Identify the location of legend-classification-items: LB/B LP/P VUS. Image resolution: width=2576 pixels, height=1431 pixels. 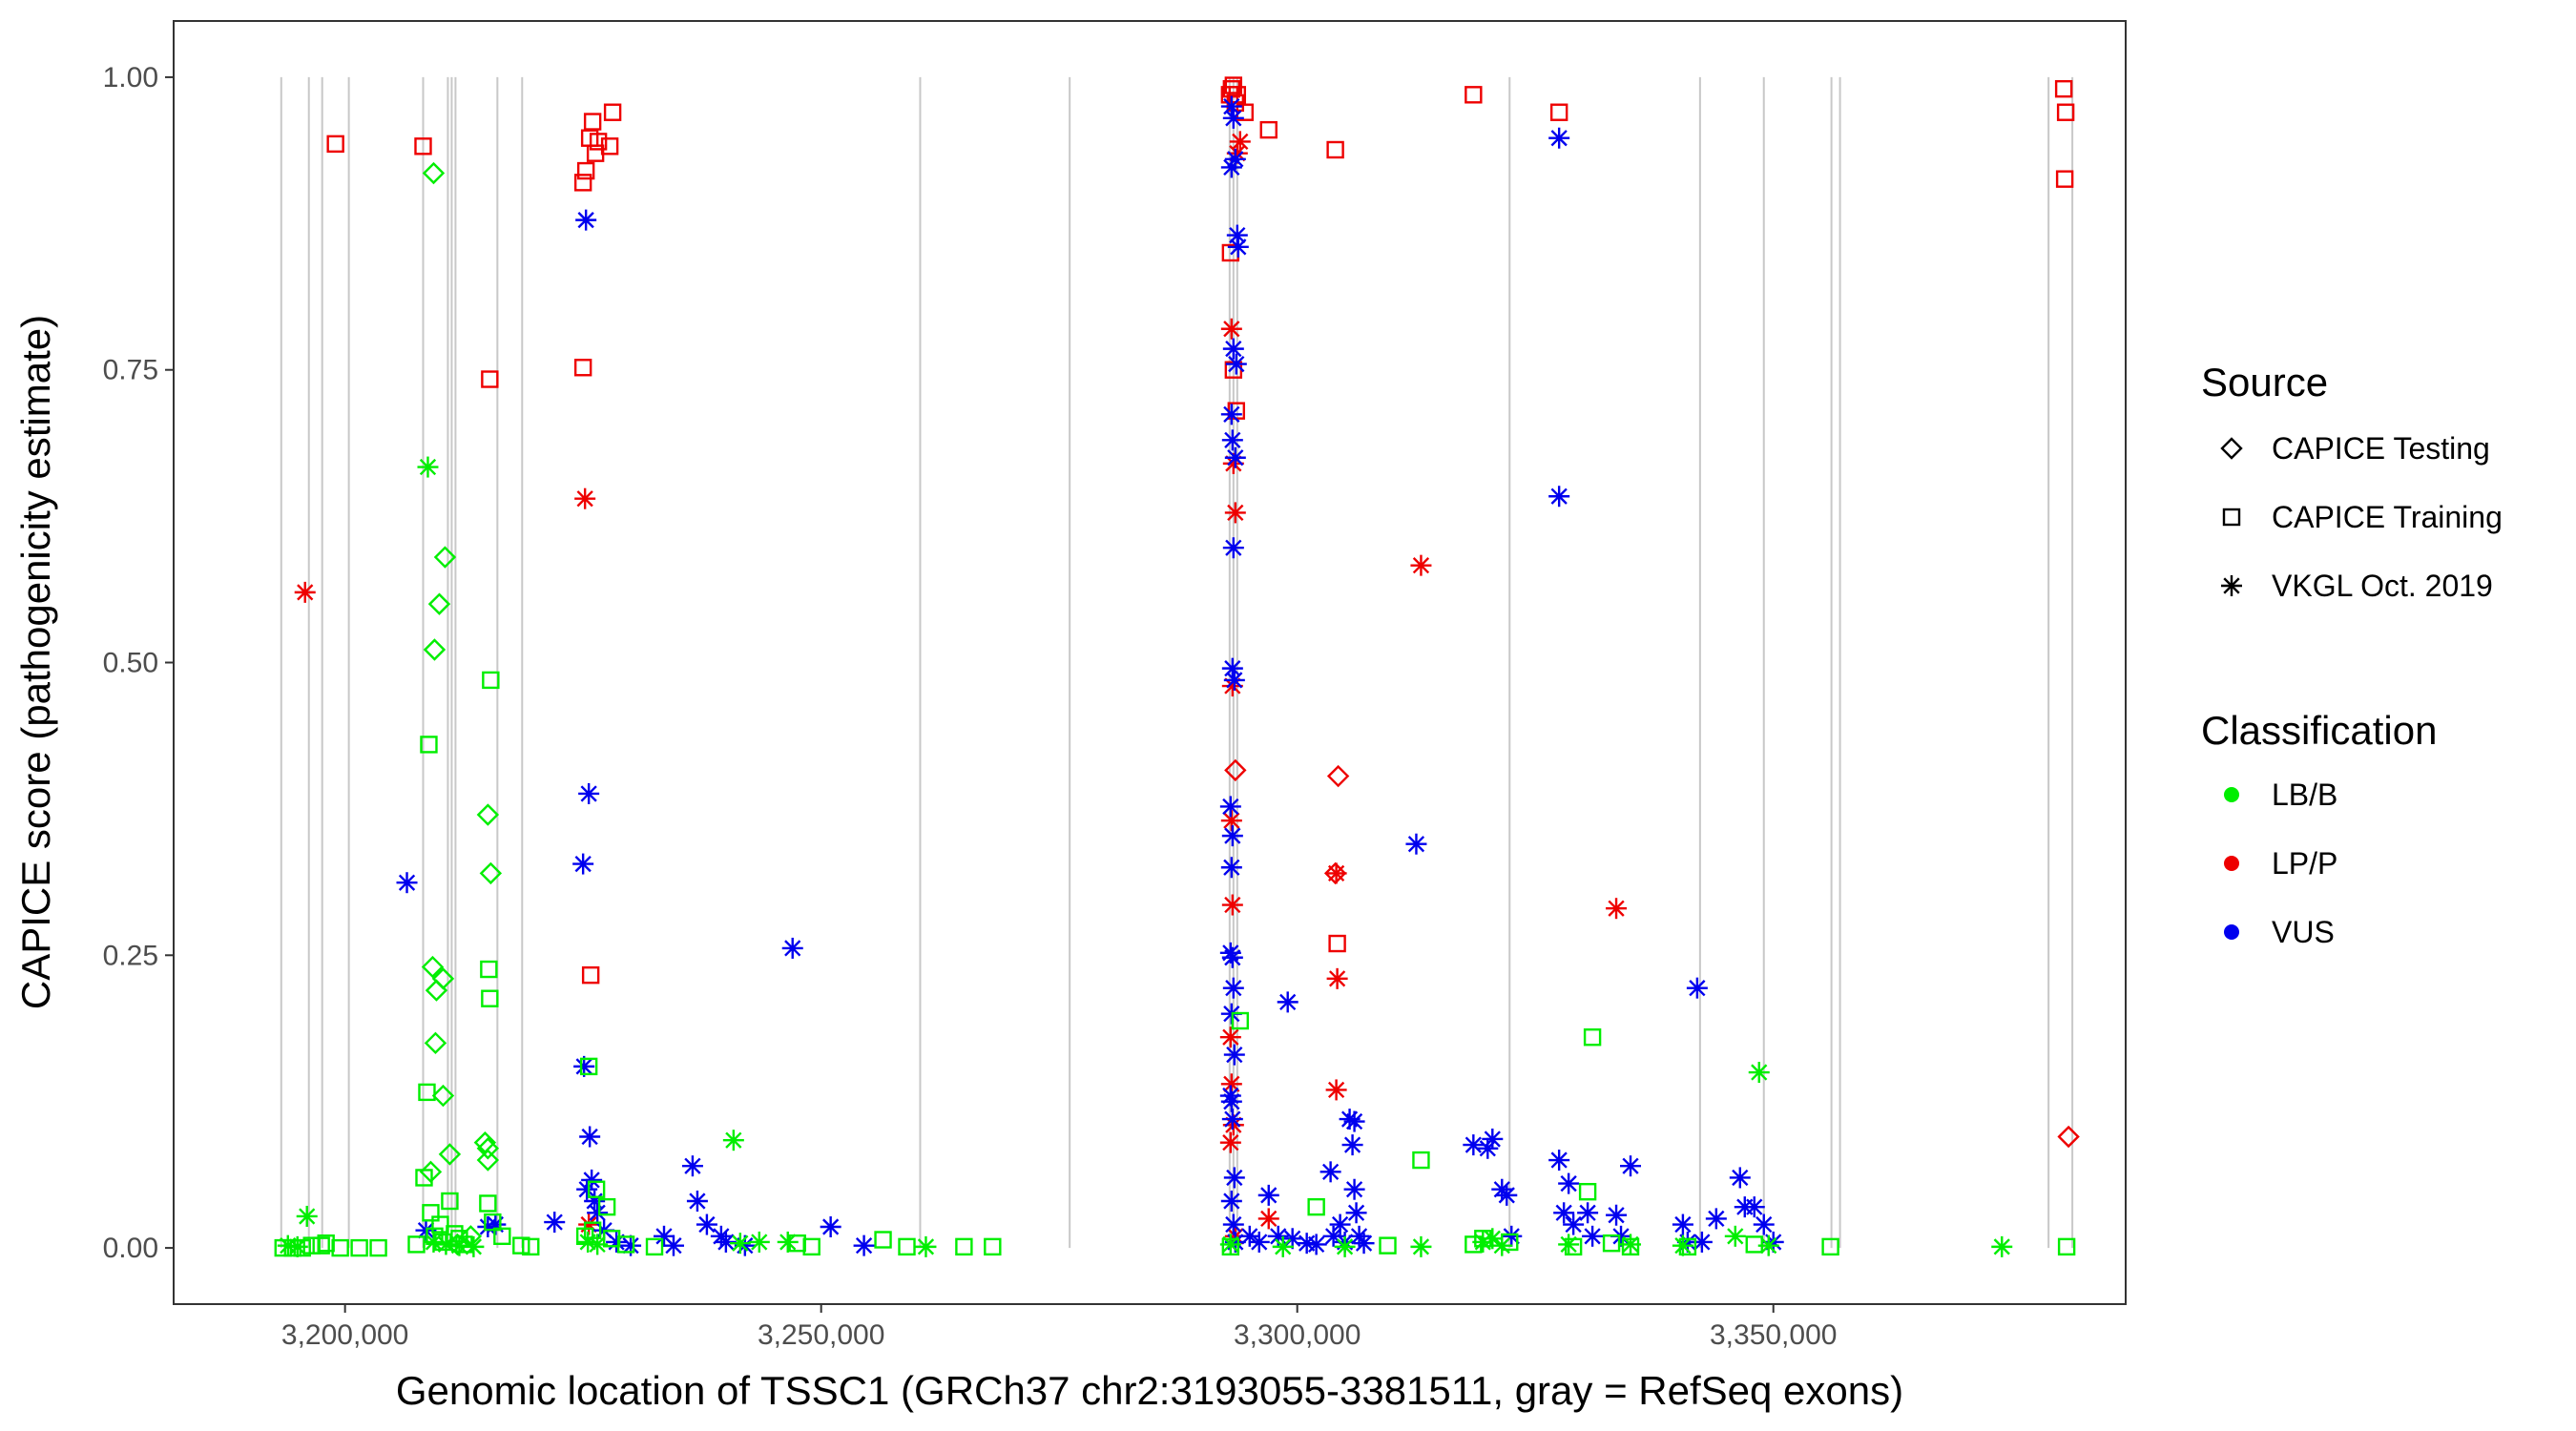
(2280, 863).